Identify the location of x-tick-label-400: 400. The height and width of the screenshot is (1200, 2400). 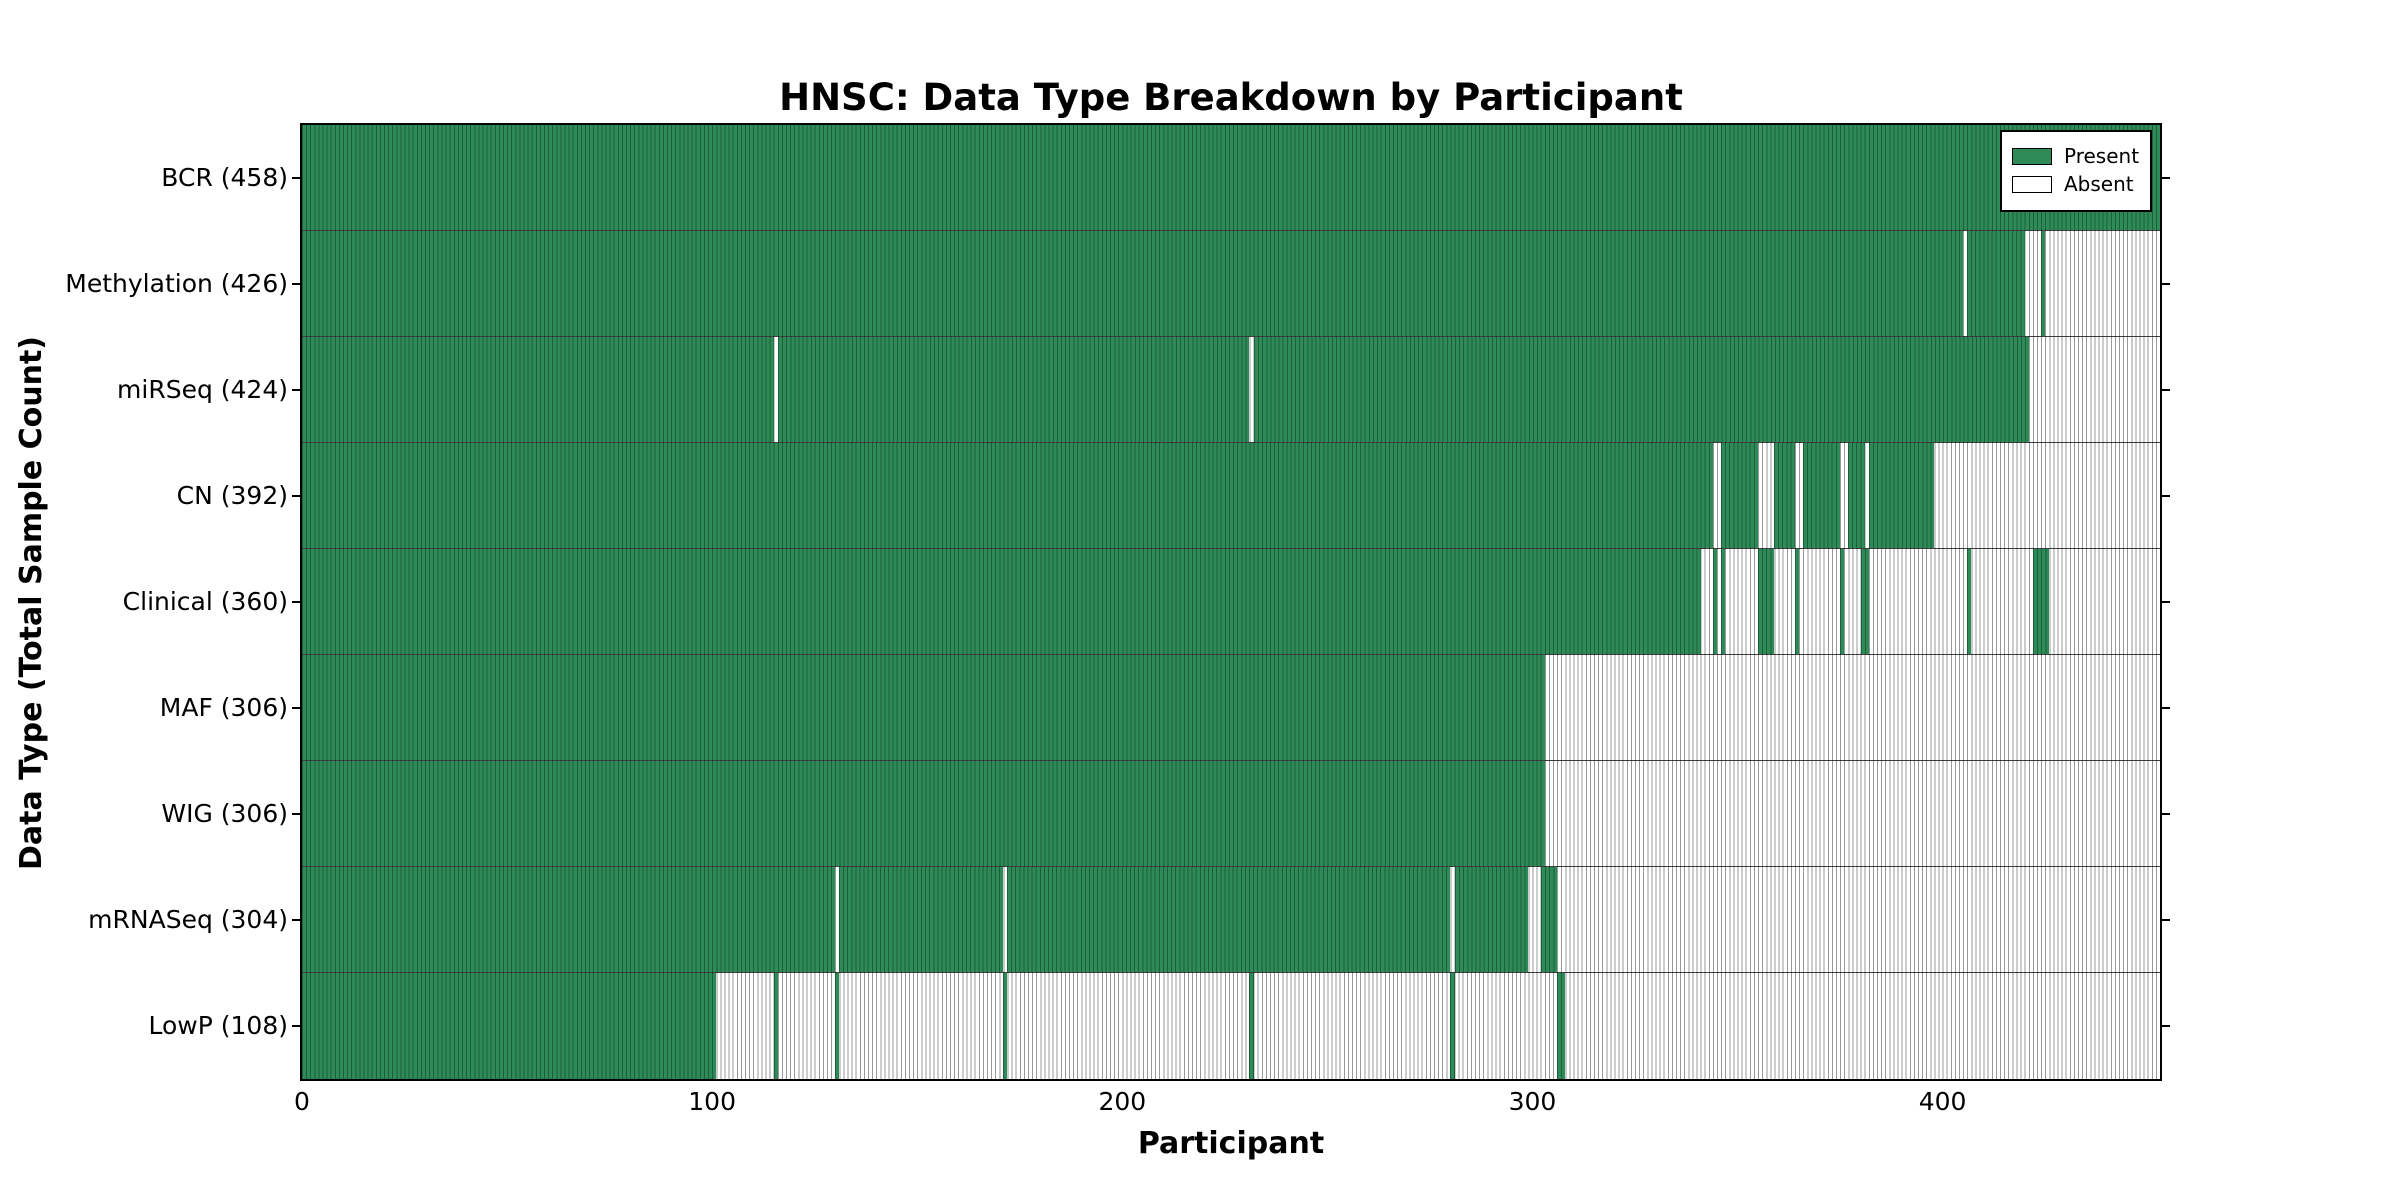
(1942, 1101).